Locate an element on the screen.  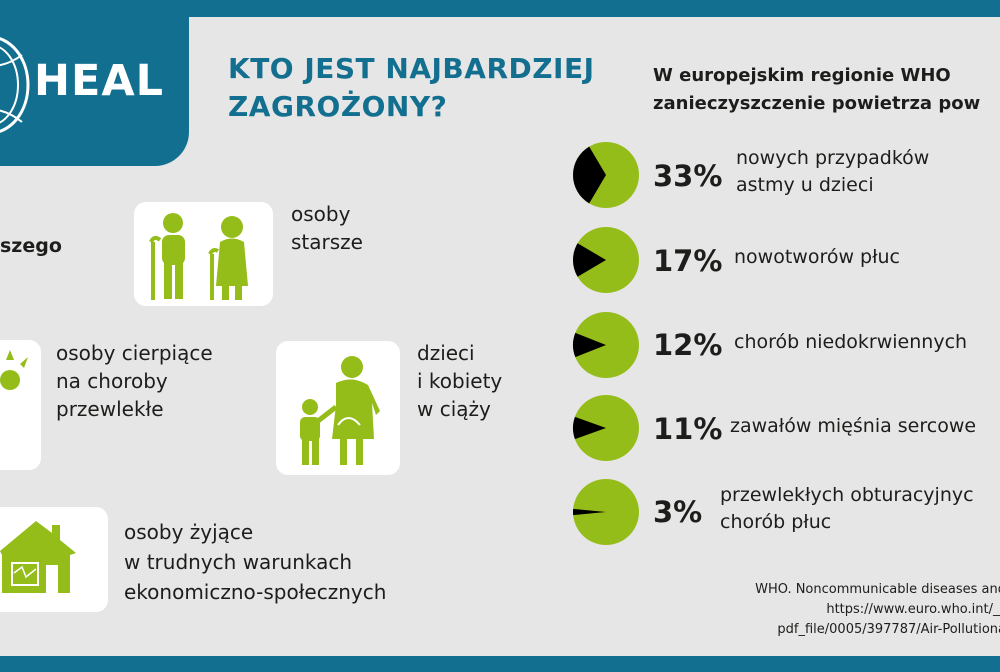
stat-label: przewlekłych obturacyjnyc chorób płuc is located at coordinates (847, 509).